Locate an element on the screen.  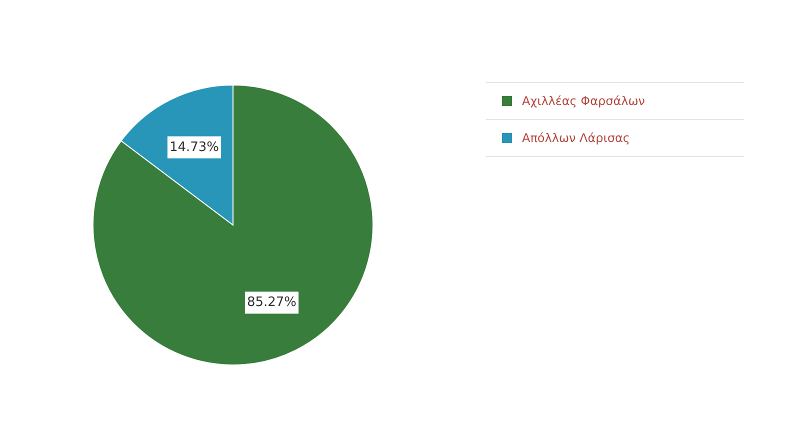
legend-label: Απόλλων Λάρισας is located at coordinates (576, 138).